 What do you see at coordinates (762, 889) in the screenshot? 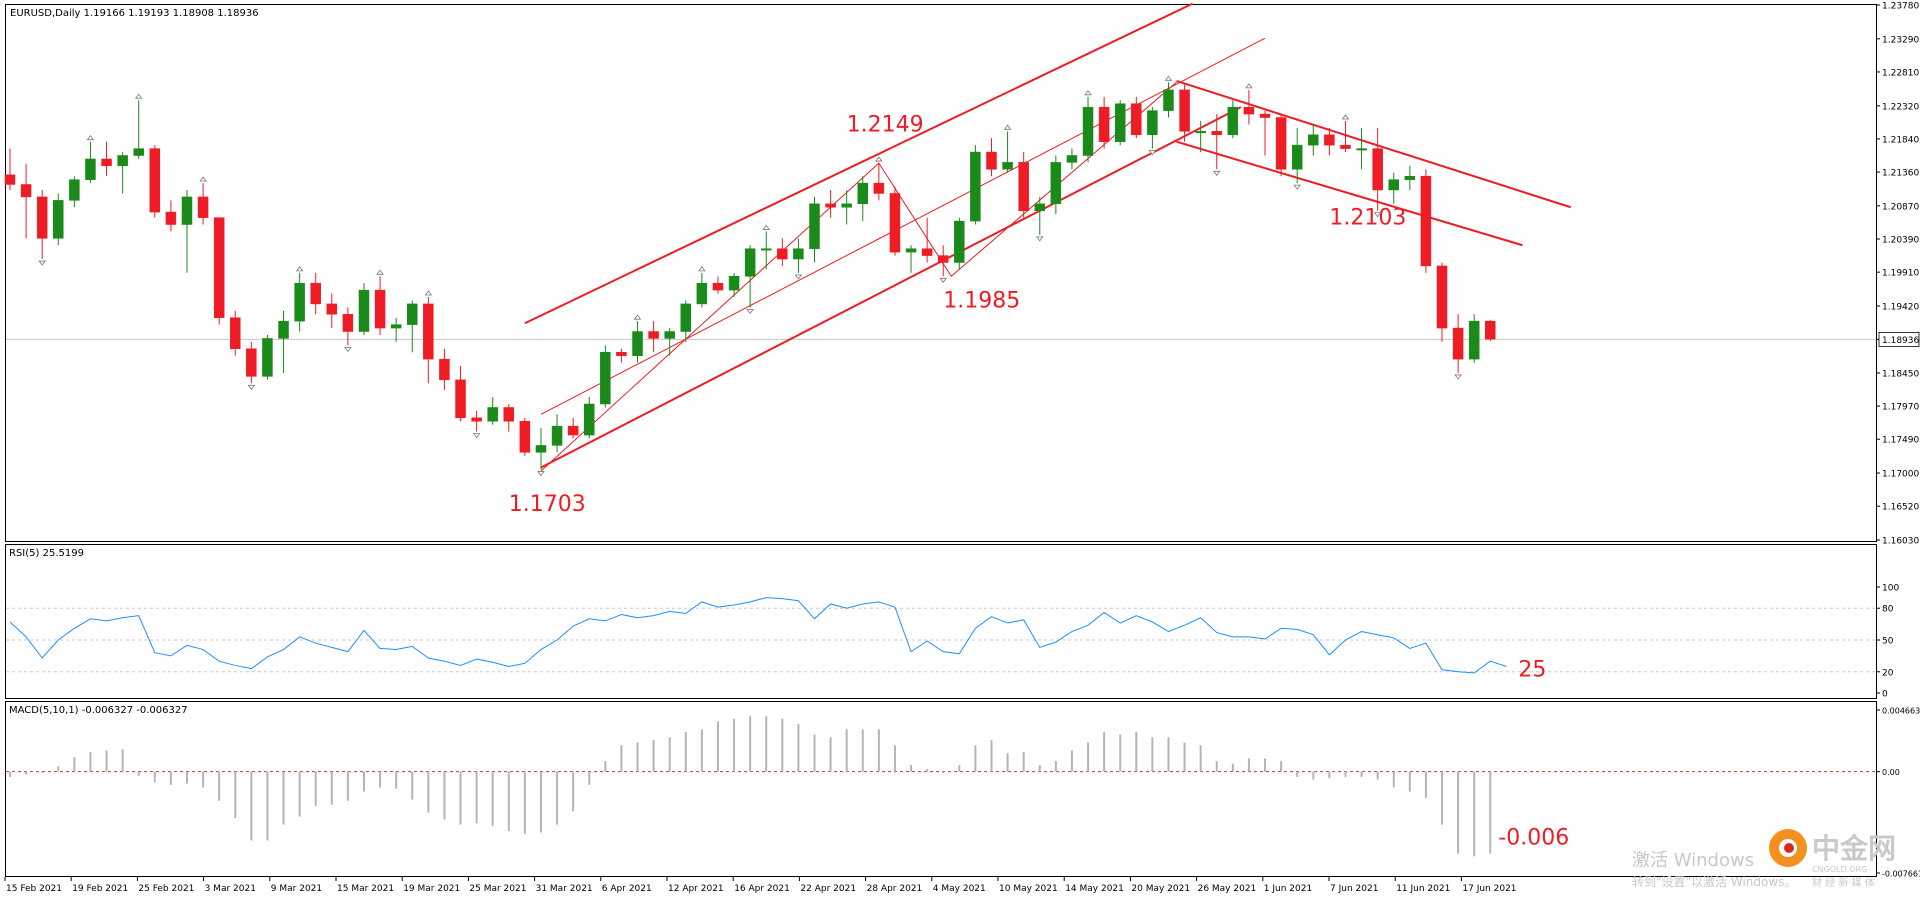
I see `date-tick-label: 16 Apr 2021` at bounding box center [762, 889].